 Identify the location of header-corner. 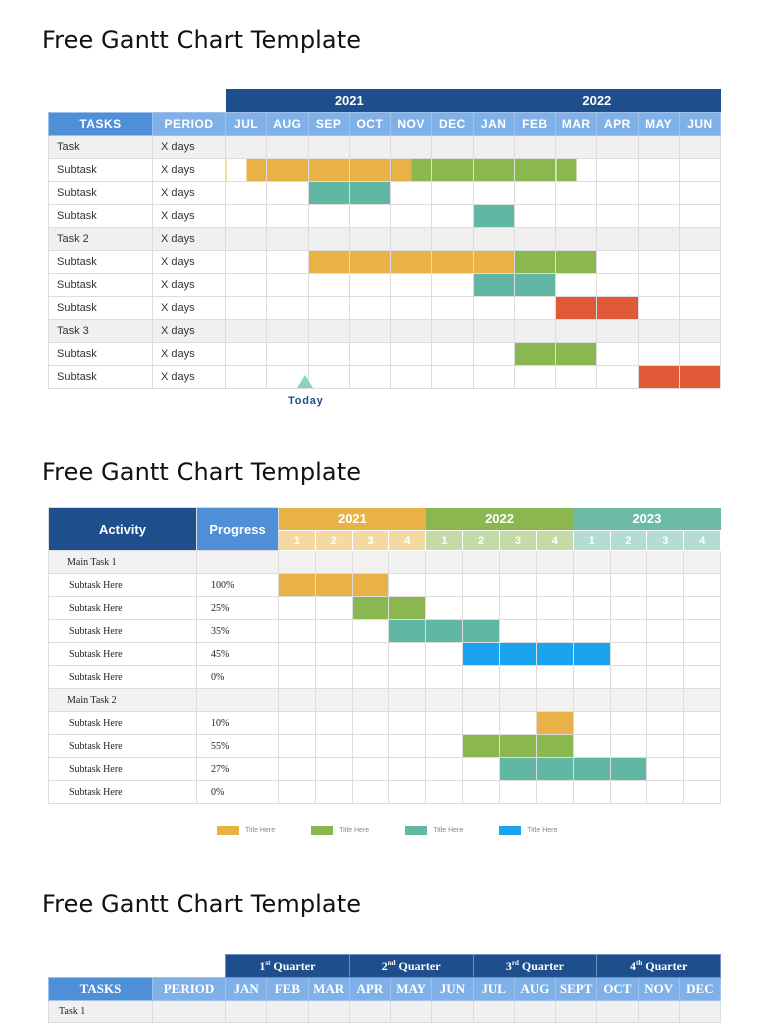
(137, 966).